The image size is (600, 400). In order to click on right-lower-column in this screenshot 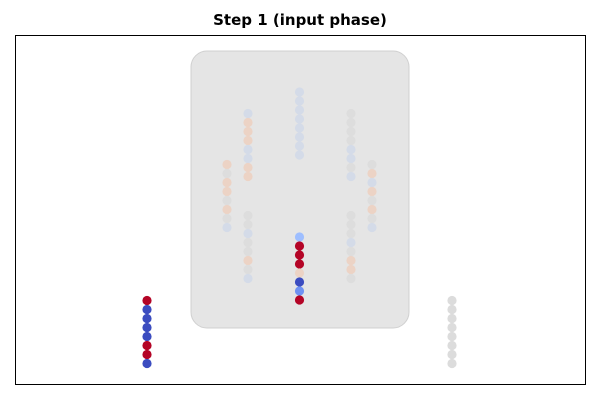, I will do `click(351, 247)`.